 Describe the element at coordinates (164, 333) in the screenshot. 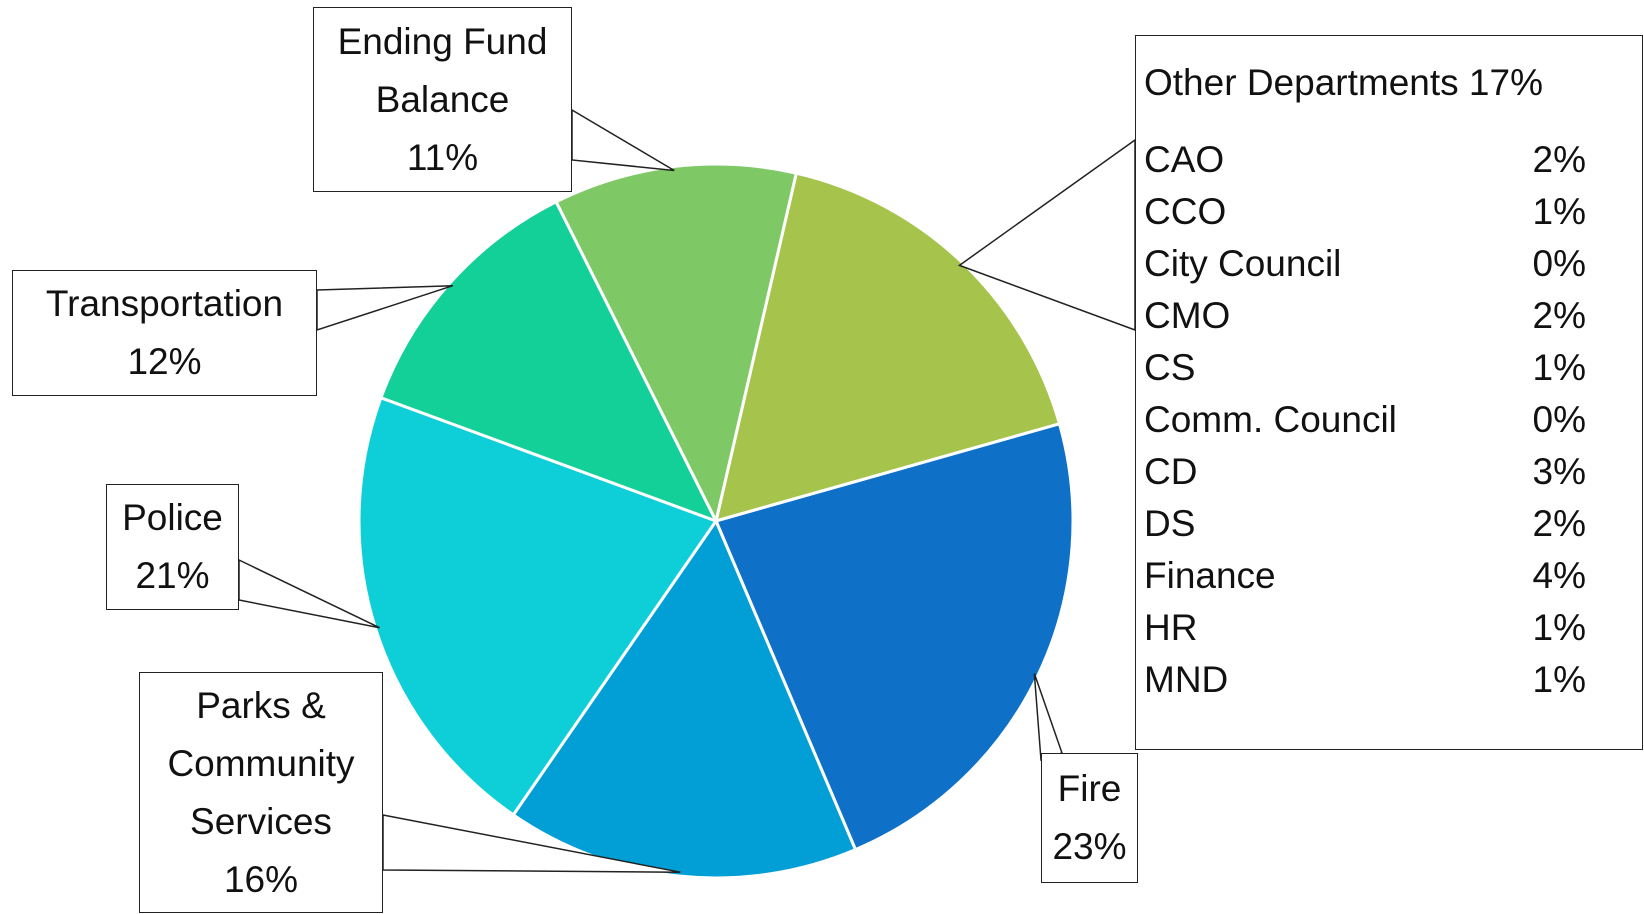

I see `callout-box: Transportation 12%` at that location.